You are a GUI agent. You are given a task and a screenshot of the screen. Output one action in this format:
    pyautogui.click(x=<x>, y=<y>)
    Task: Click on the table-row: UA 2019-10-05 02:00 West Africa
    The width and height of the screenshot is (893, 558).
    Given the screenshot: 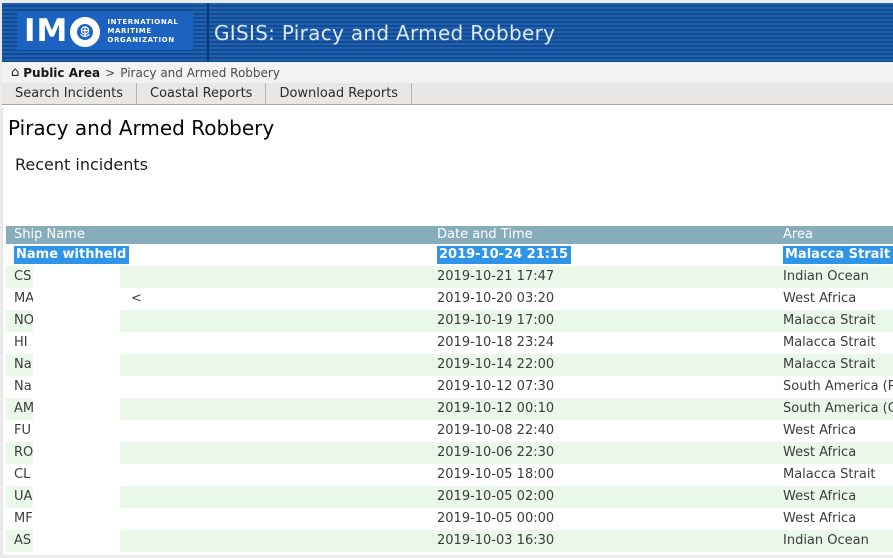 What is the action you would take?
    pyautogui.click(x=449, y=497)
    